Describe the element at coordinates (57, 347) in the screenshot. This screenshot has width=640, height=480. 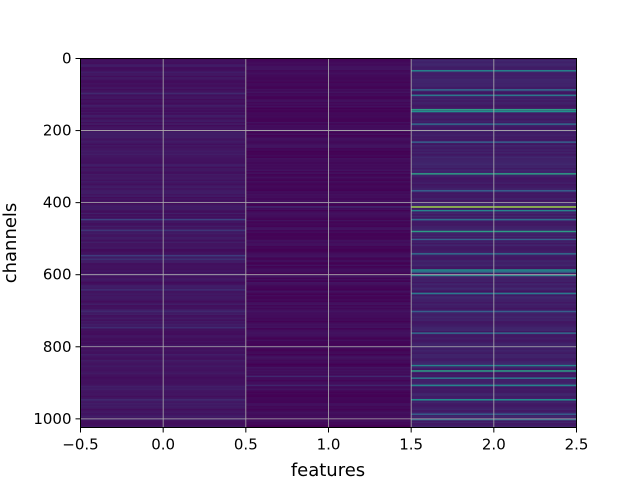
I see `y-tick-label: 800` at that location.